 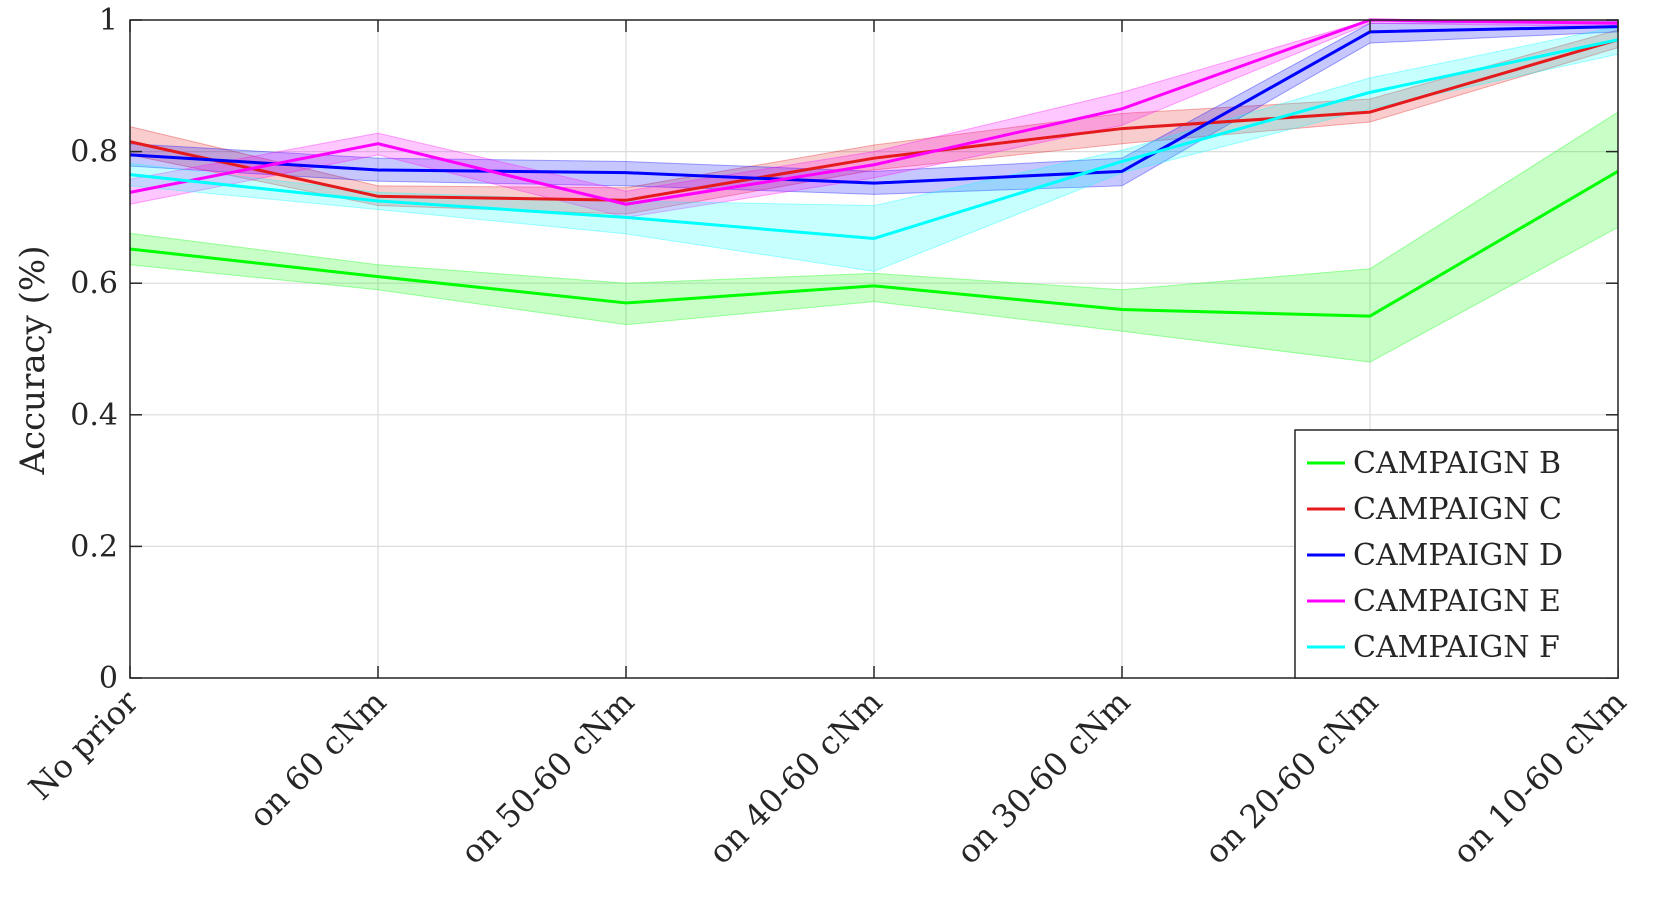 I want to click on legend-box, so click(x=1456, y=554).